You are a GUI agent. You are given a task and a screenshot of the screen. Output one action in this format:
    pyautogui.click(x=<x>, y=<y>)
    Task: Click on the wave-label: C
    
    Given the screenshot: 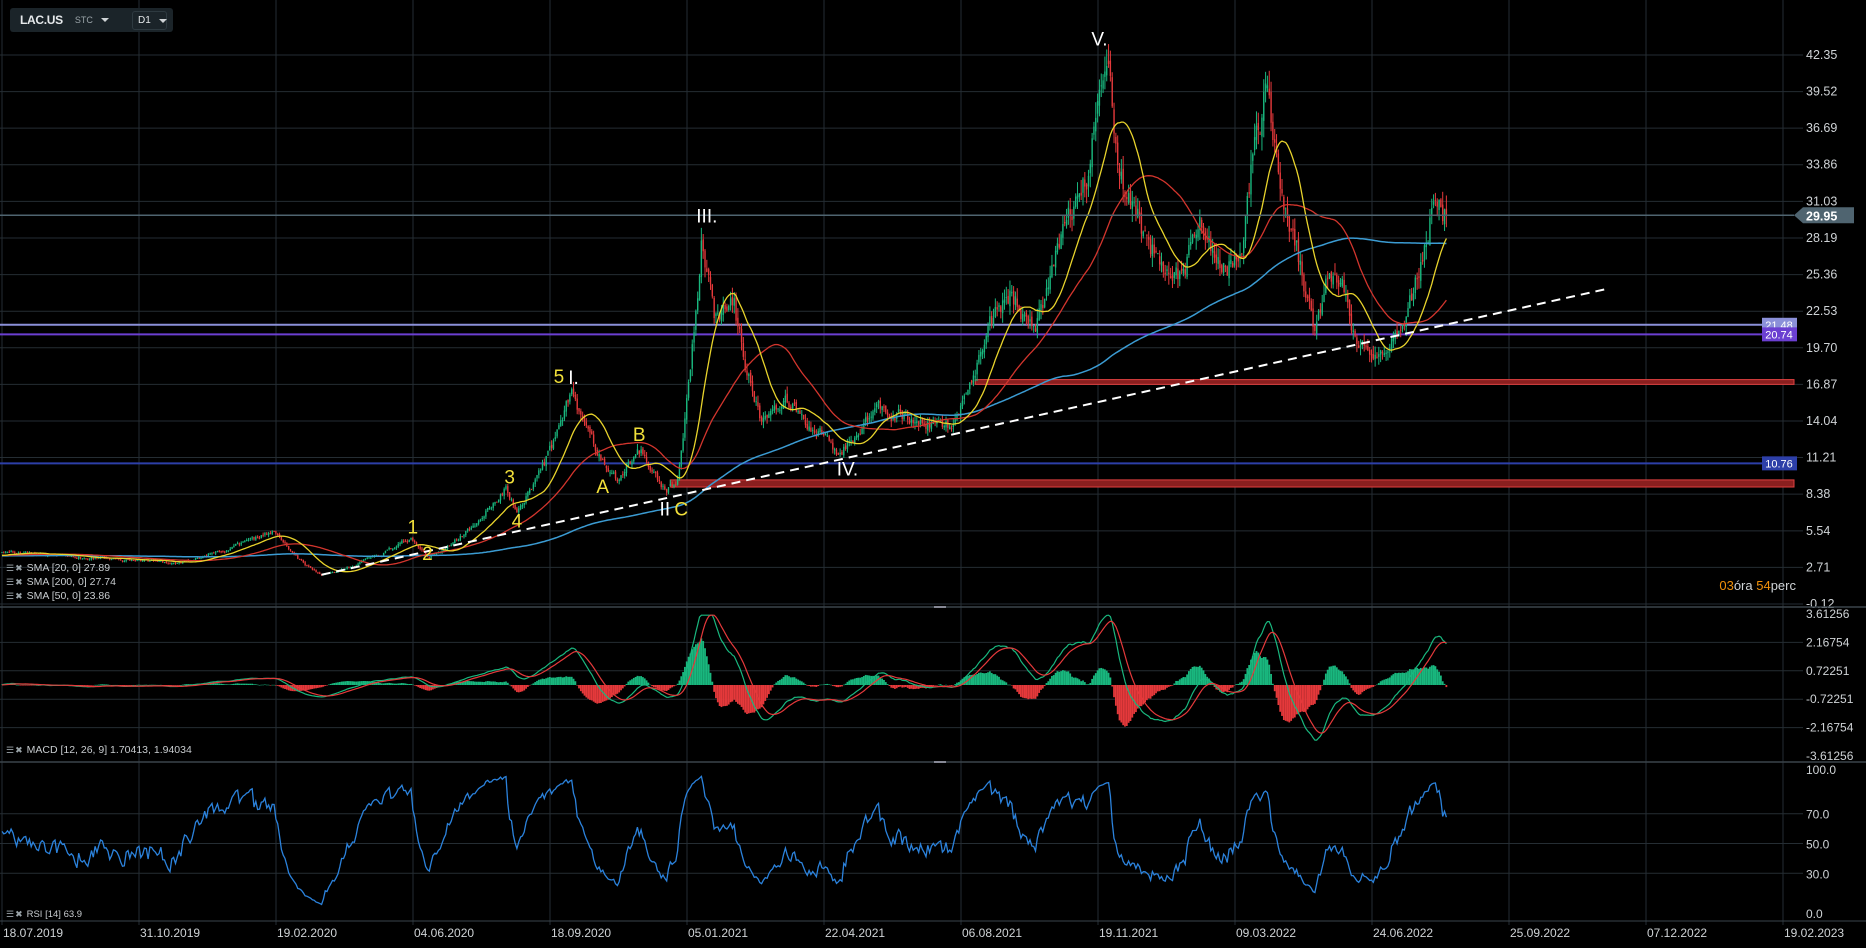 What is the action you would take?
    pyautogui.click(x=681, y=510)
    